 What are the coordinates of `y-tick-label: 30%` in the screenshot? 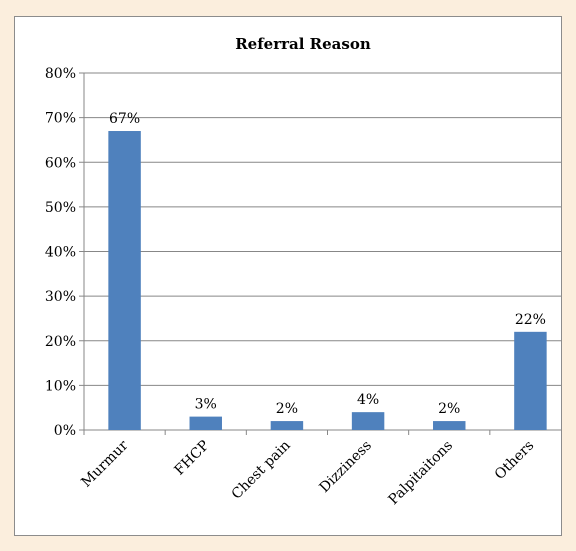 It's located at (60, 297).